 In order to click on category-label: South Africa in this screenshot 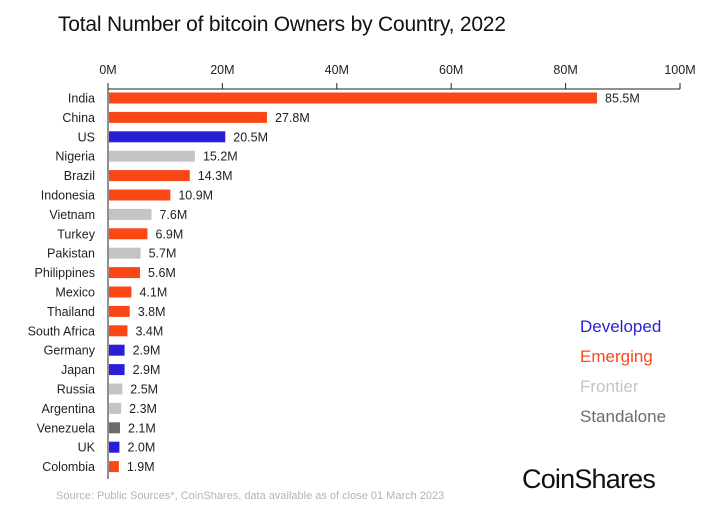, I will do `click(61, 331)`.